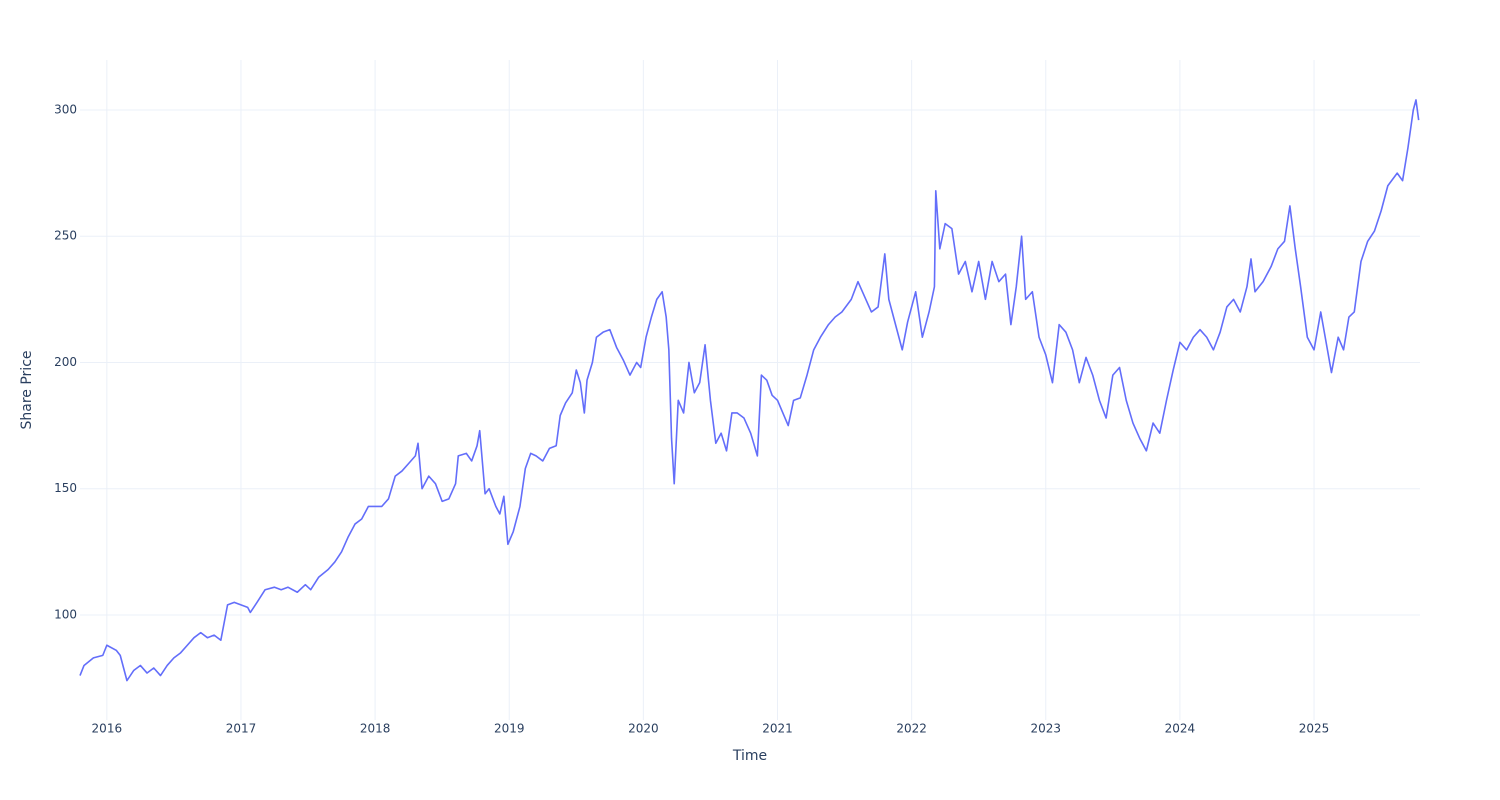 The image size is (1500, 800). Describe the element at coordinates (1180, 729) in the screenshot. I see `x-tick-label: 2024` at that location.